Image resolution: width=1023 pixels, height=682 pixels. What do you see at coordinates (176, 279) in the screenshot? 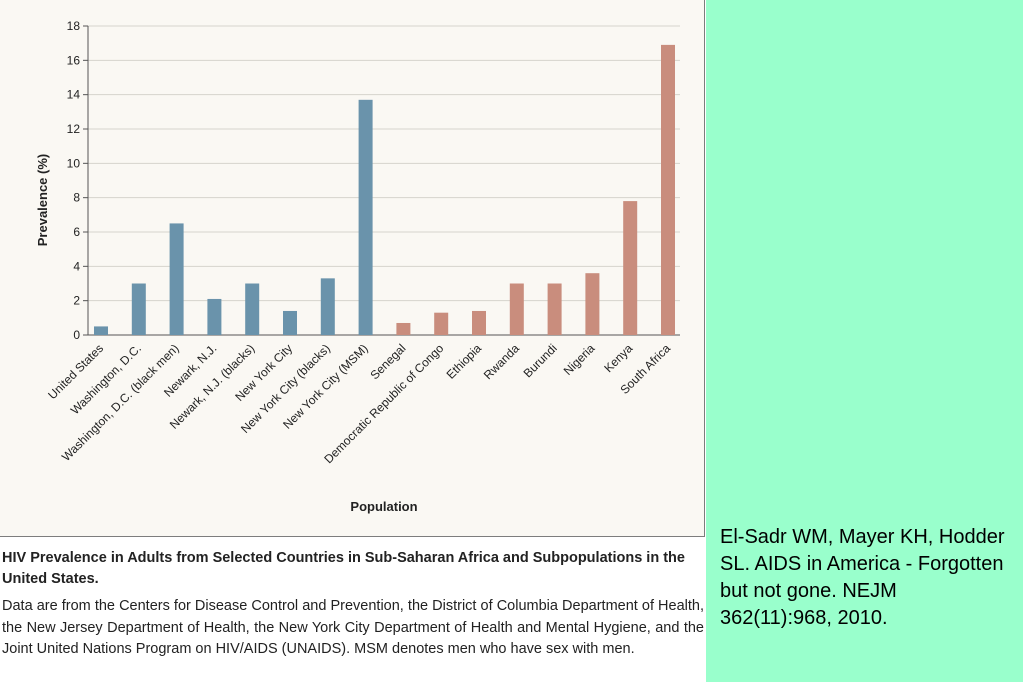
I see `bar-washington-d-c-black-men` at bounding box center [176, 279].